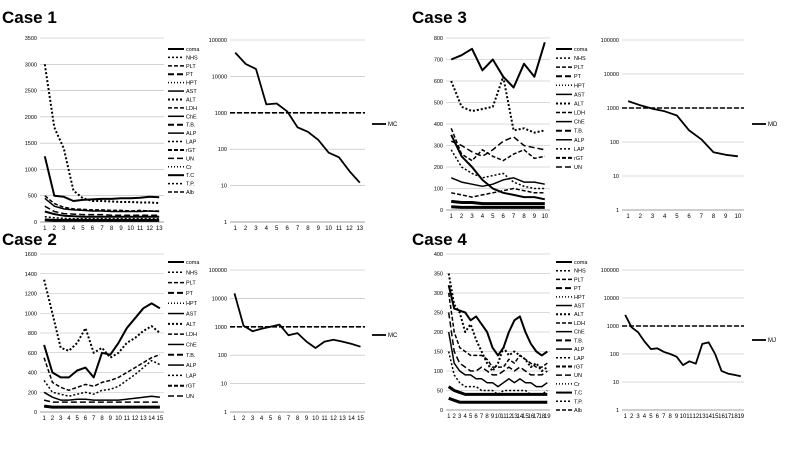 Image resolution: width=800 pixels, height=449 pixels. Describe the element at coordinates (31, 255) in the screenshot. I see `y-tick-label: 1600` at that location.